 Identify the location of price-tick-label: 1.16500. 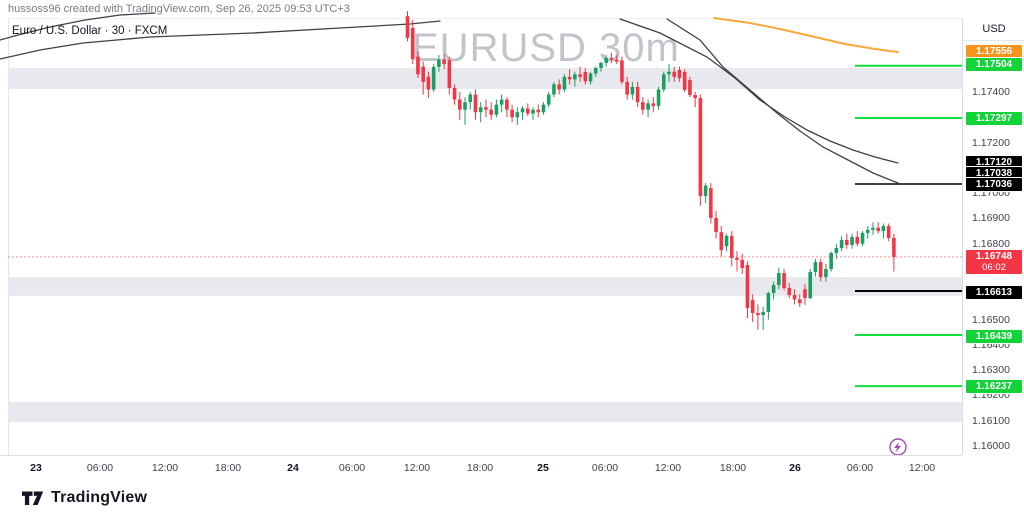
(991, 319).